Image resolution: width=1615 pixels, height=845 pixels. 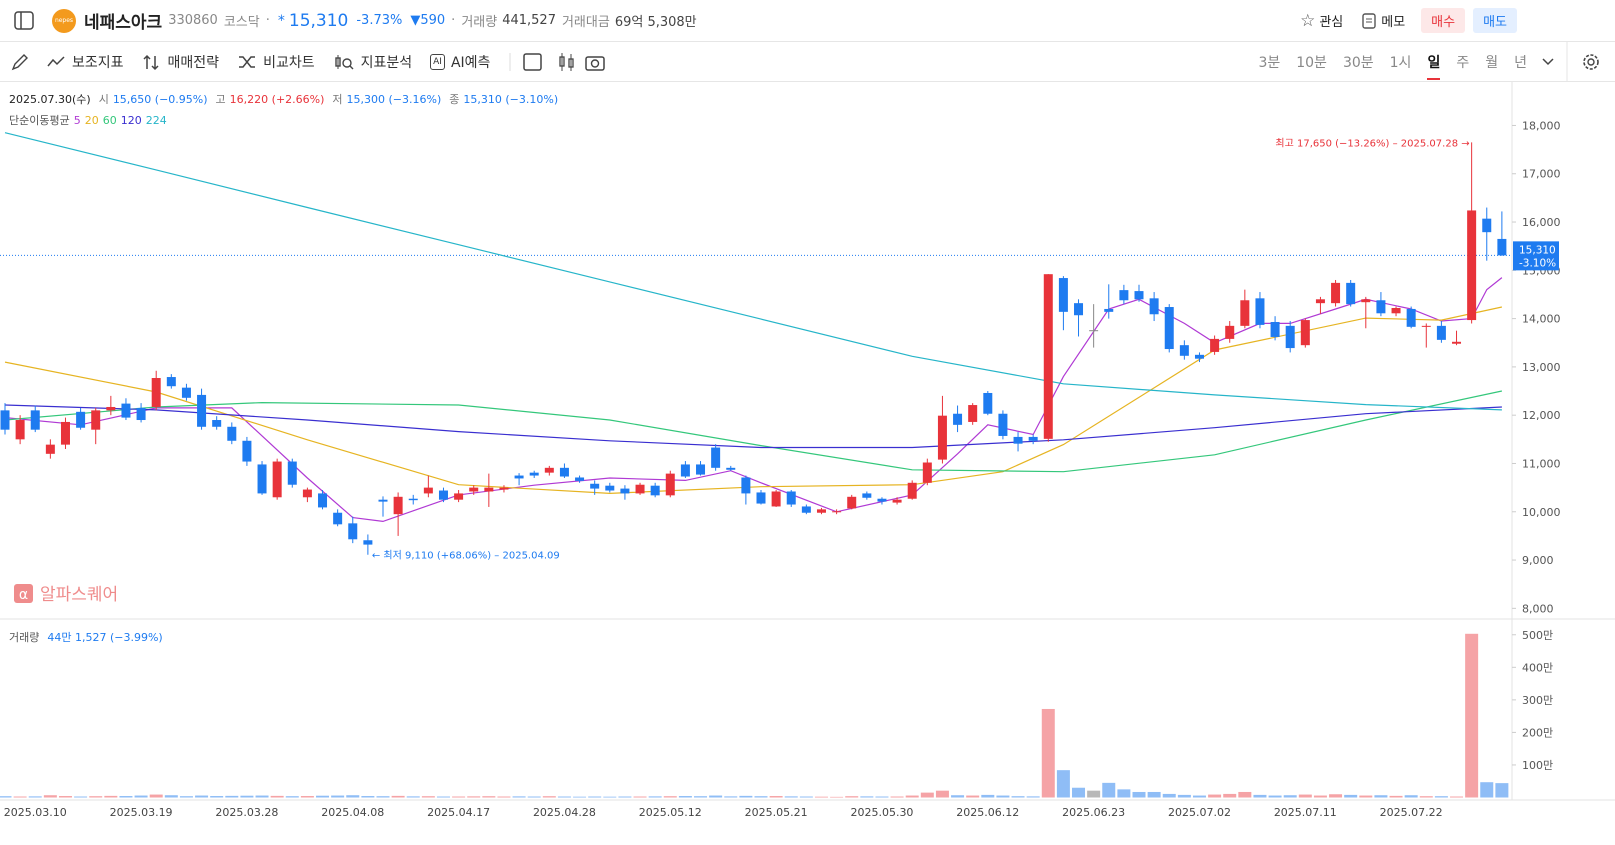 I want to click on period-option: 10분, so click(x=1311, y=62).